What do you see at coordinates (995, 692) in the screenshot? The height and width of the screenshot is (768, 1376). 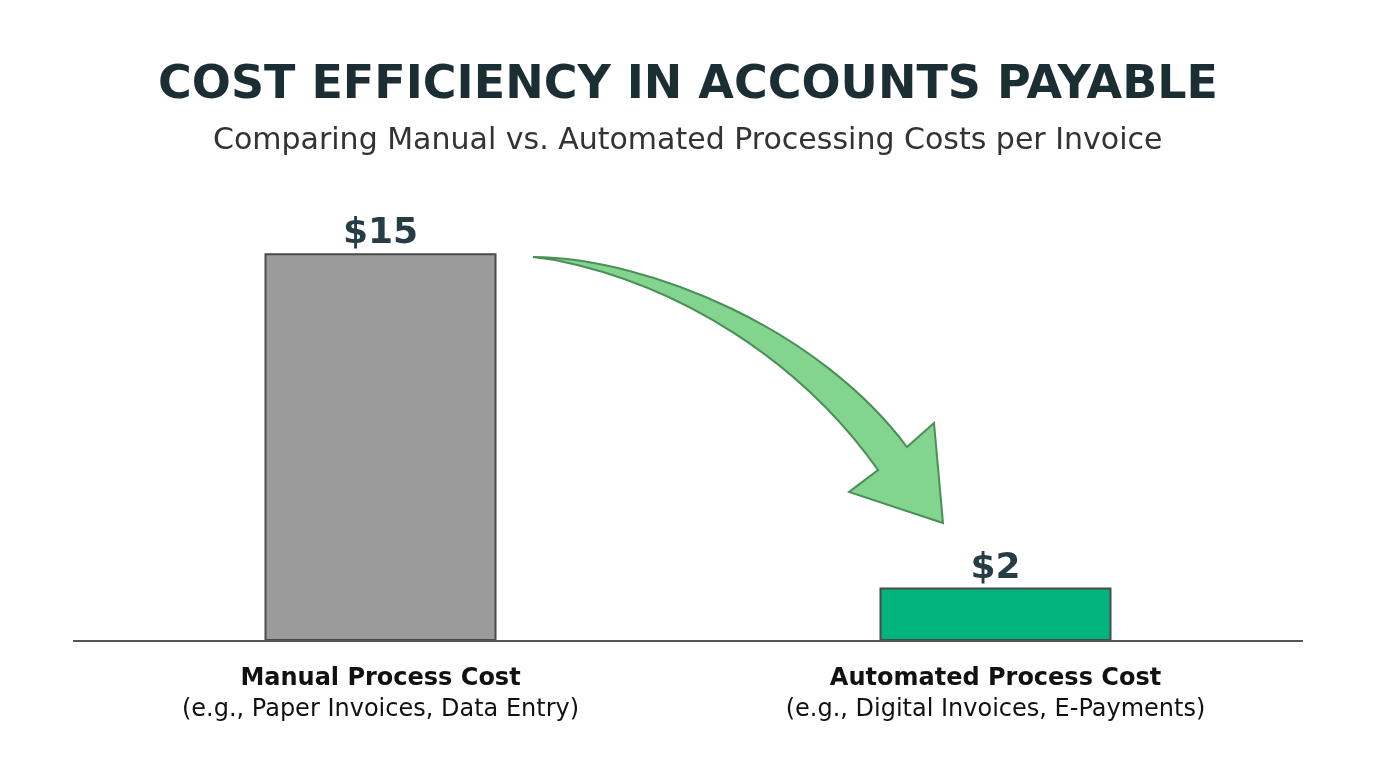 I see `x-tick-label: Automated Process Cost (e.g., Digital Invoices, E-Payments)` at bounding box center [995, 692].